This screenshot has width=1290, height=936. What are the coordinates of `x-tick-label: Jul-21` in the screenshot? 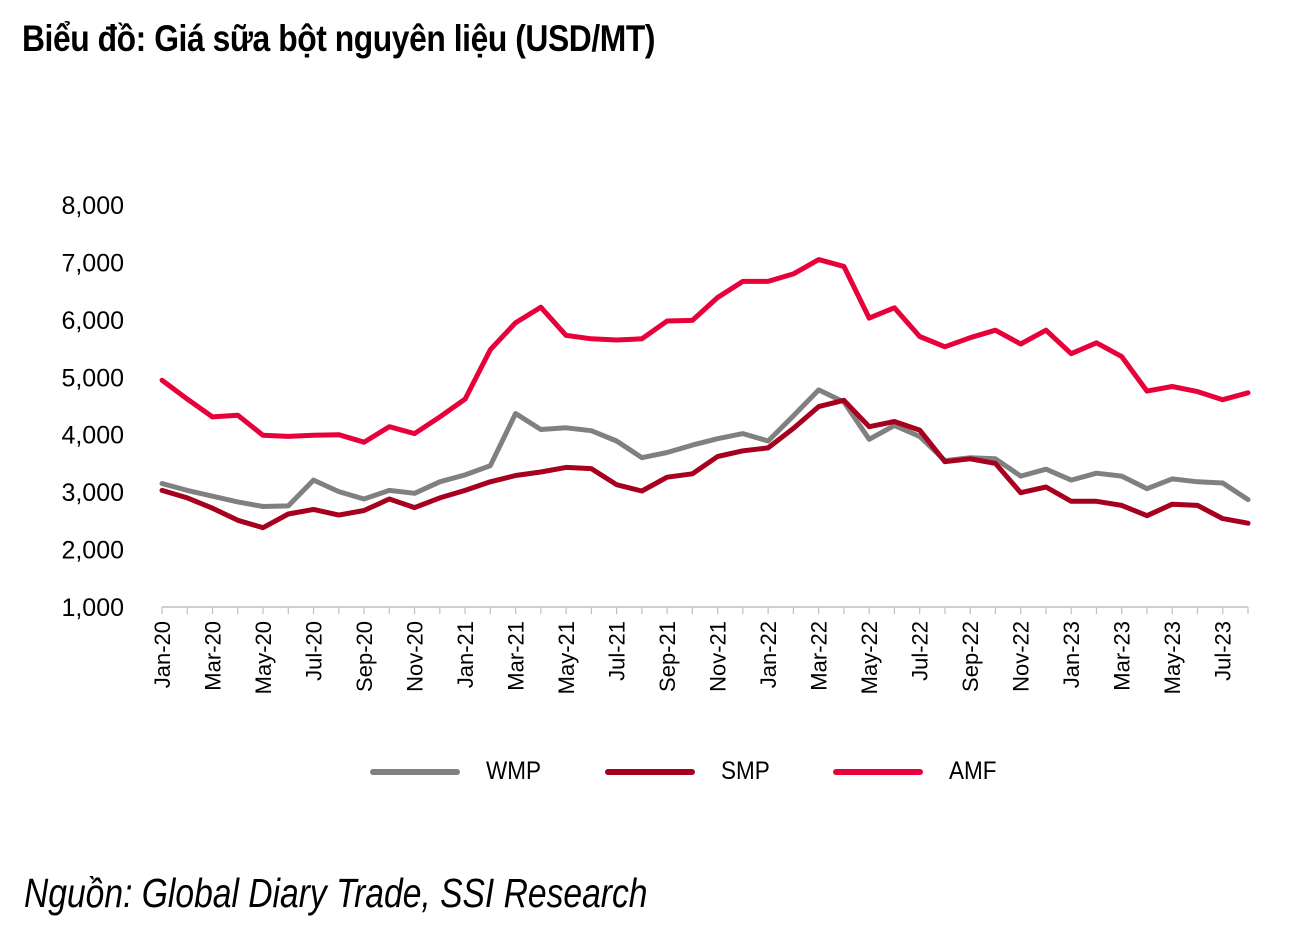 It's located at (617, 651).